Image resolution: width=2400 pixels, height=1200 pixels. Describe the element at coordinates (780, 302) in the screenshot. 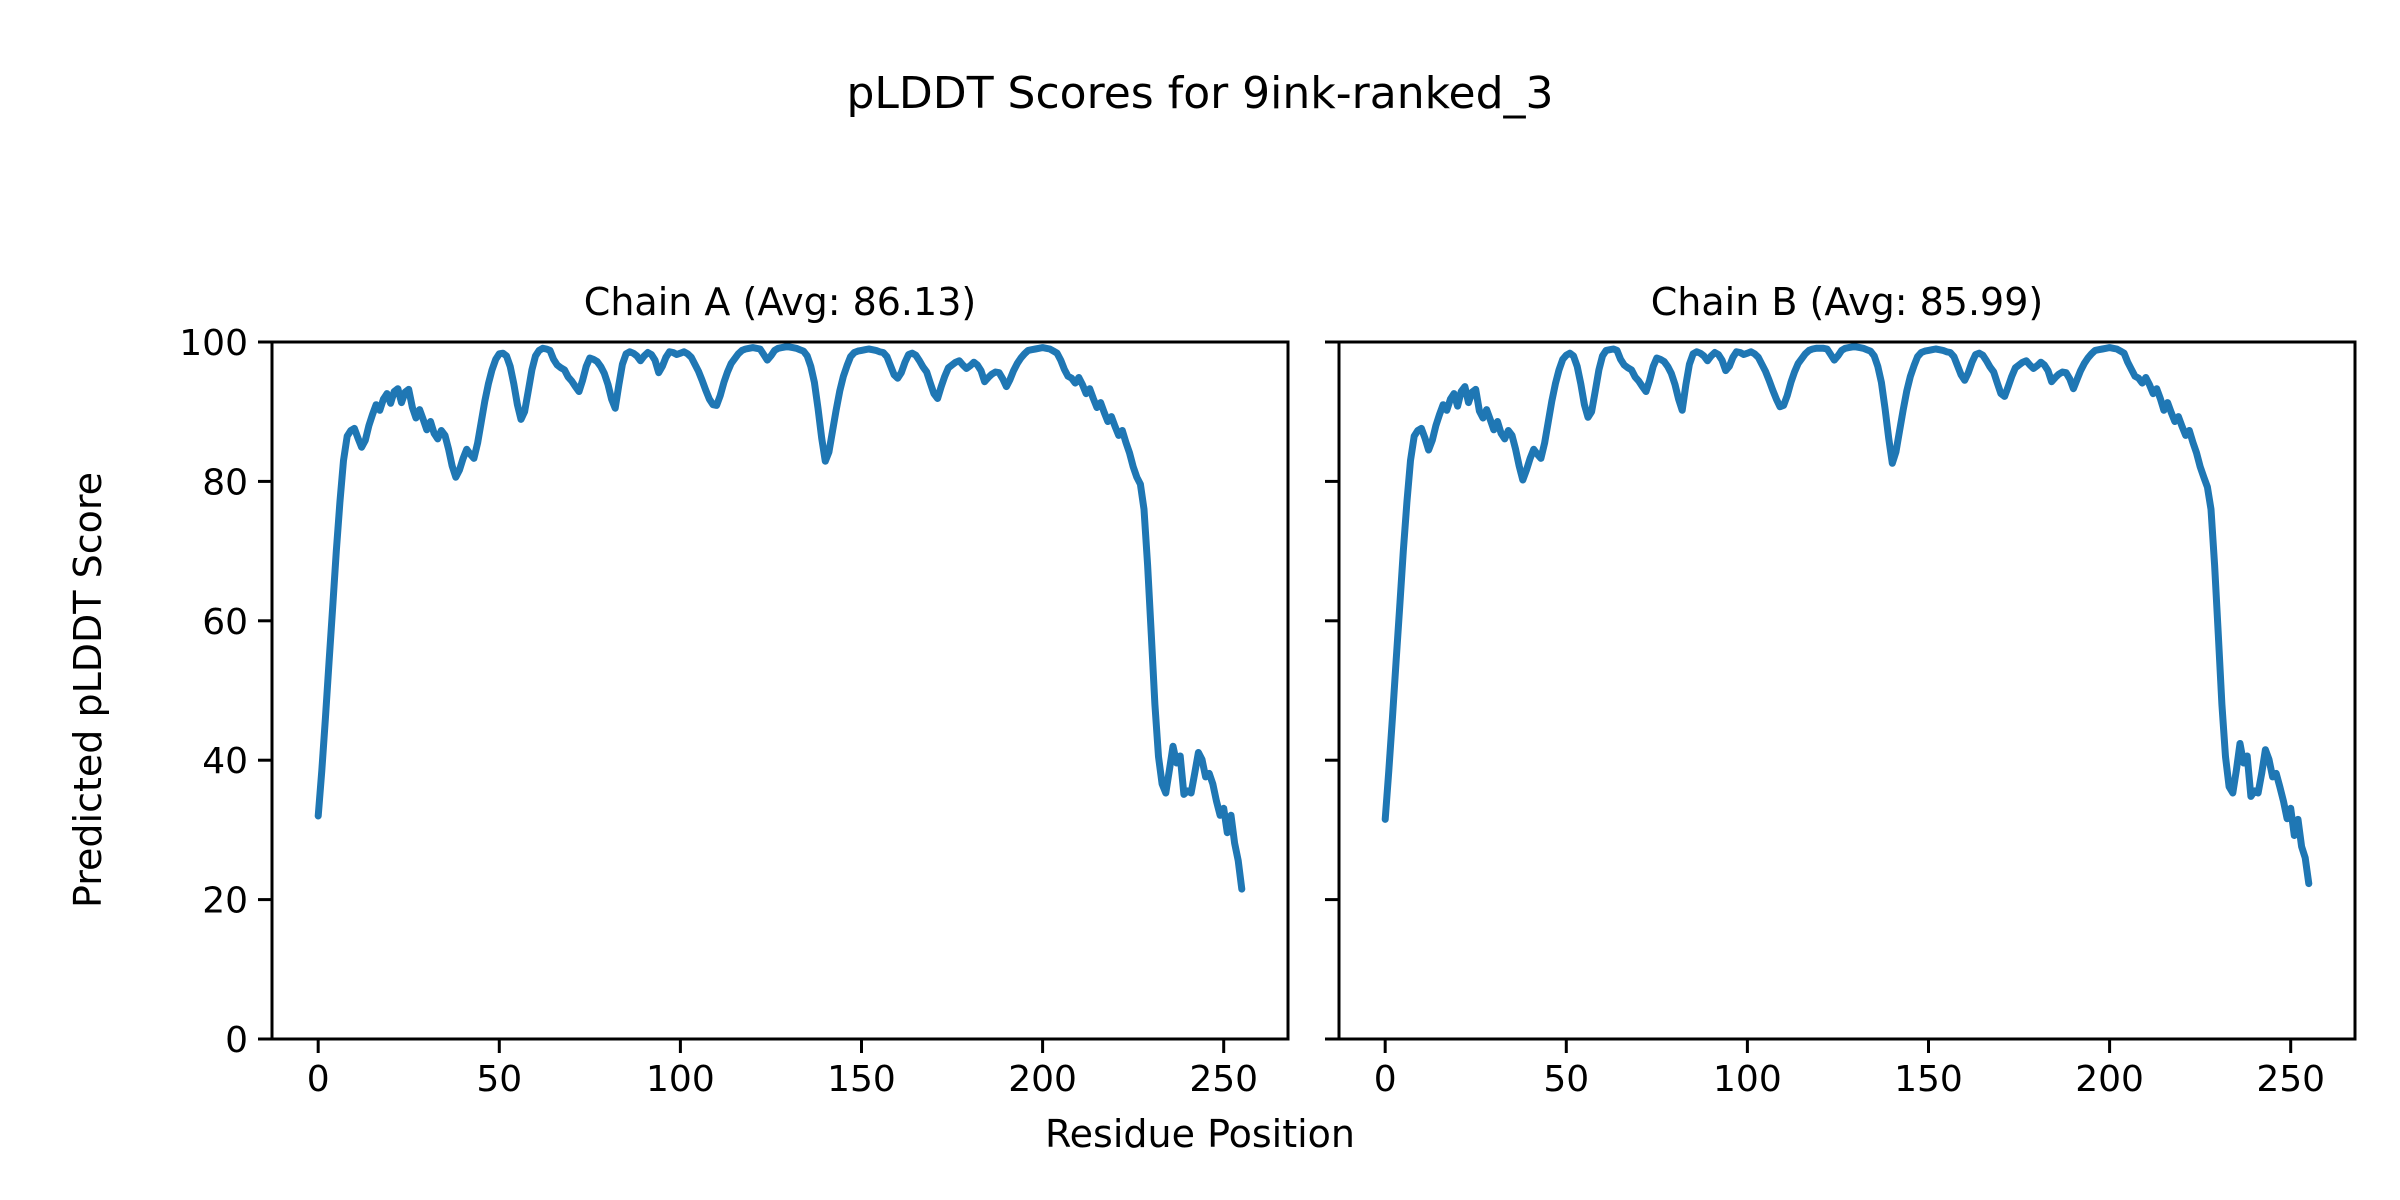

I see `chain-a-title: Chain A (Avg: 86.13)` at that location.